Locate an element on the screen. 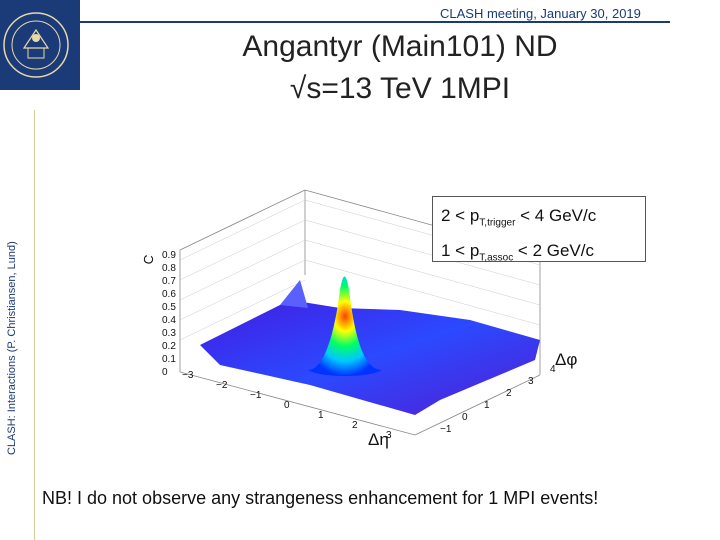  z-axis-label: C is located at coordinates (148, 260).